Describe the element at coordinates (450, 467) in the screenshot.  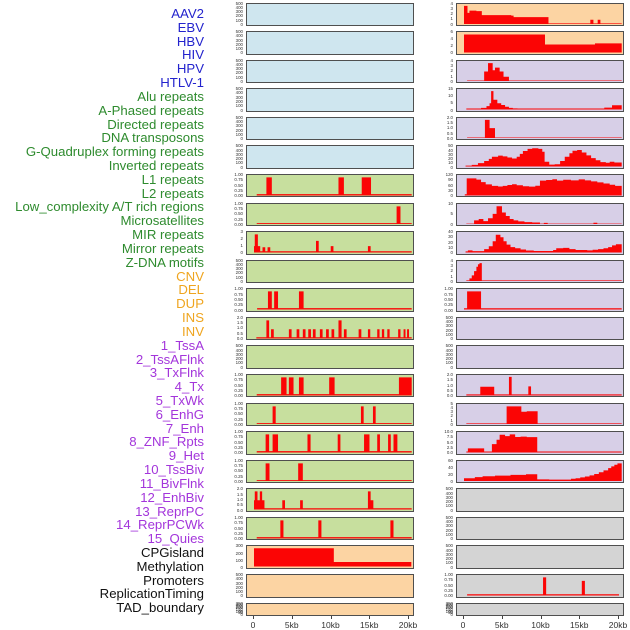
I see `y-tick-label: 40` at that location.